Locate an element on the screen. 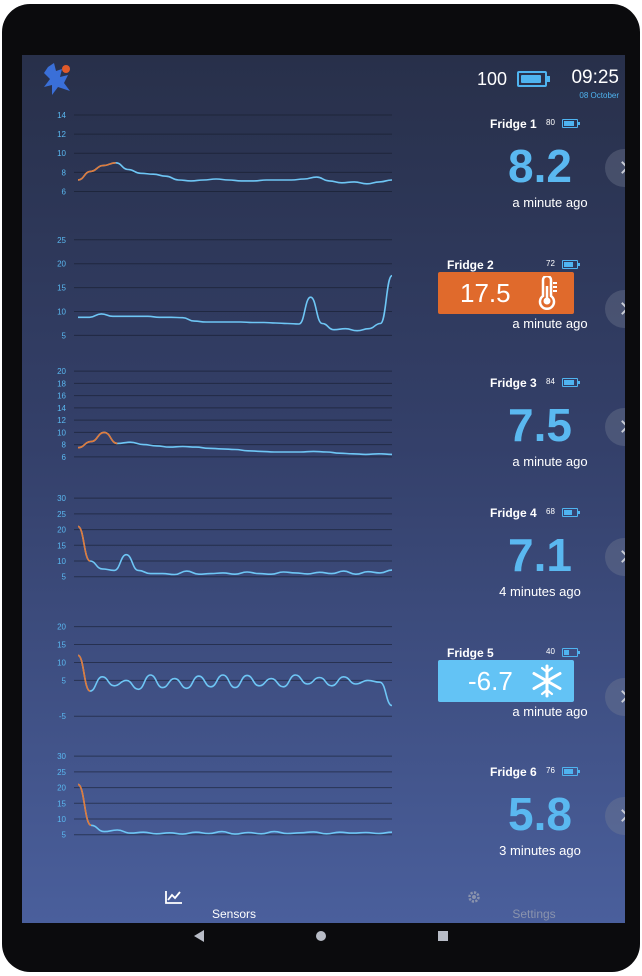 The height and width of the screenshot is (976, 642). nav-settings-label: Settings is located at coordinates (534, 914).